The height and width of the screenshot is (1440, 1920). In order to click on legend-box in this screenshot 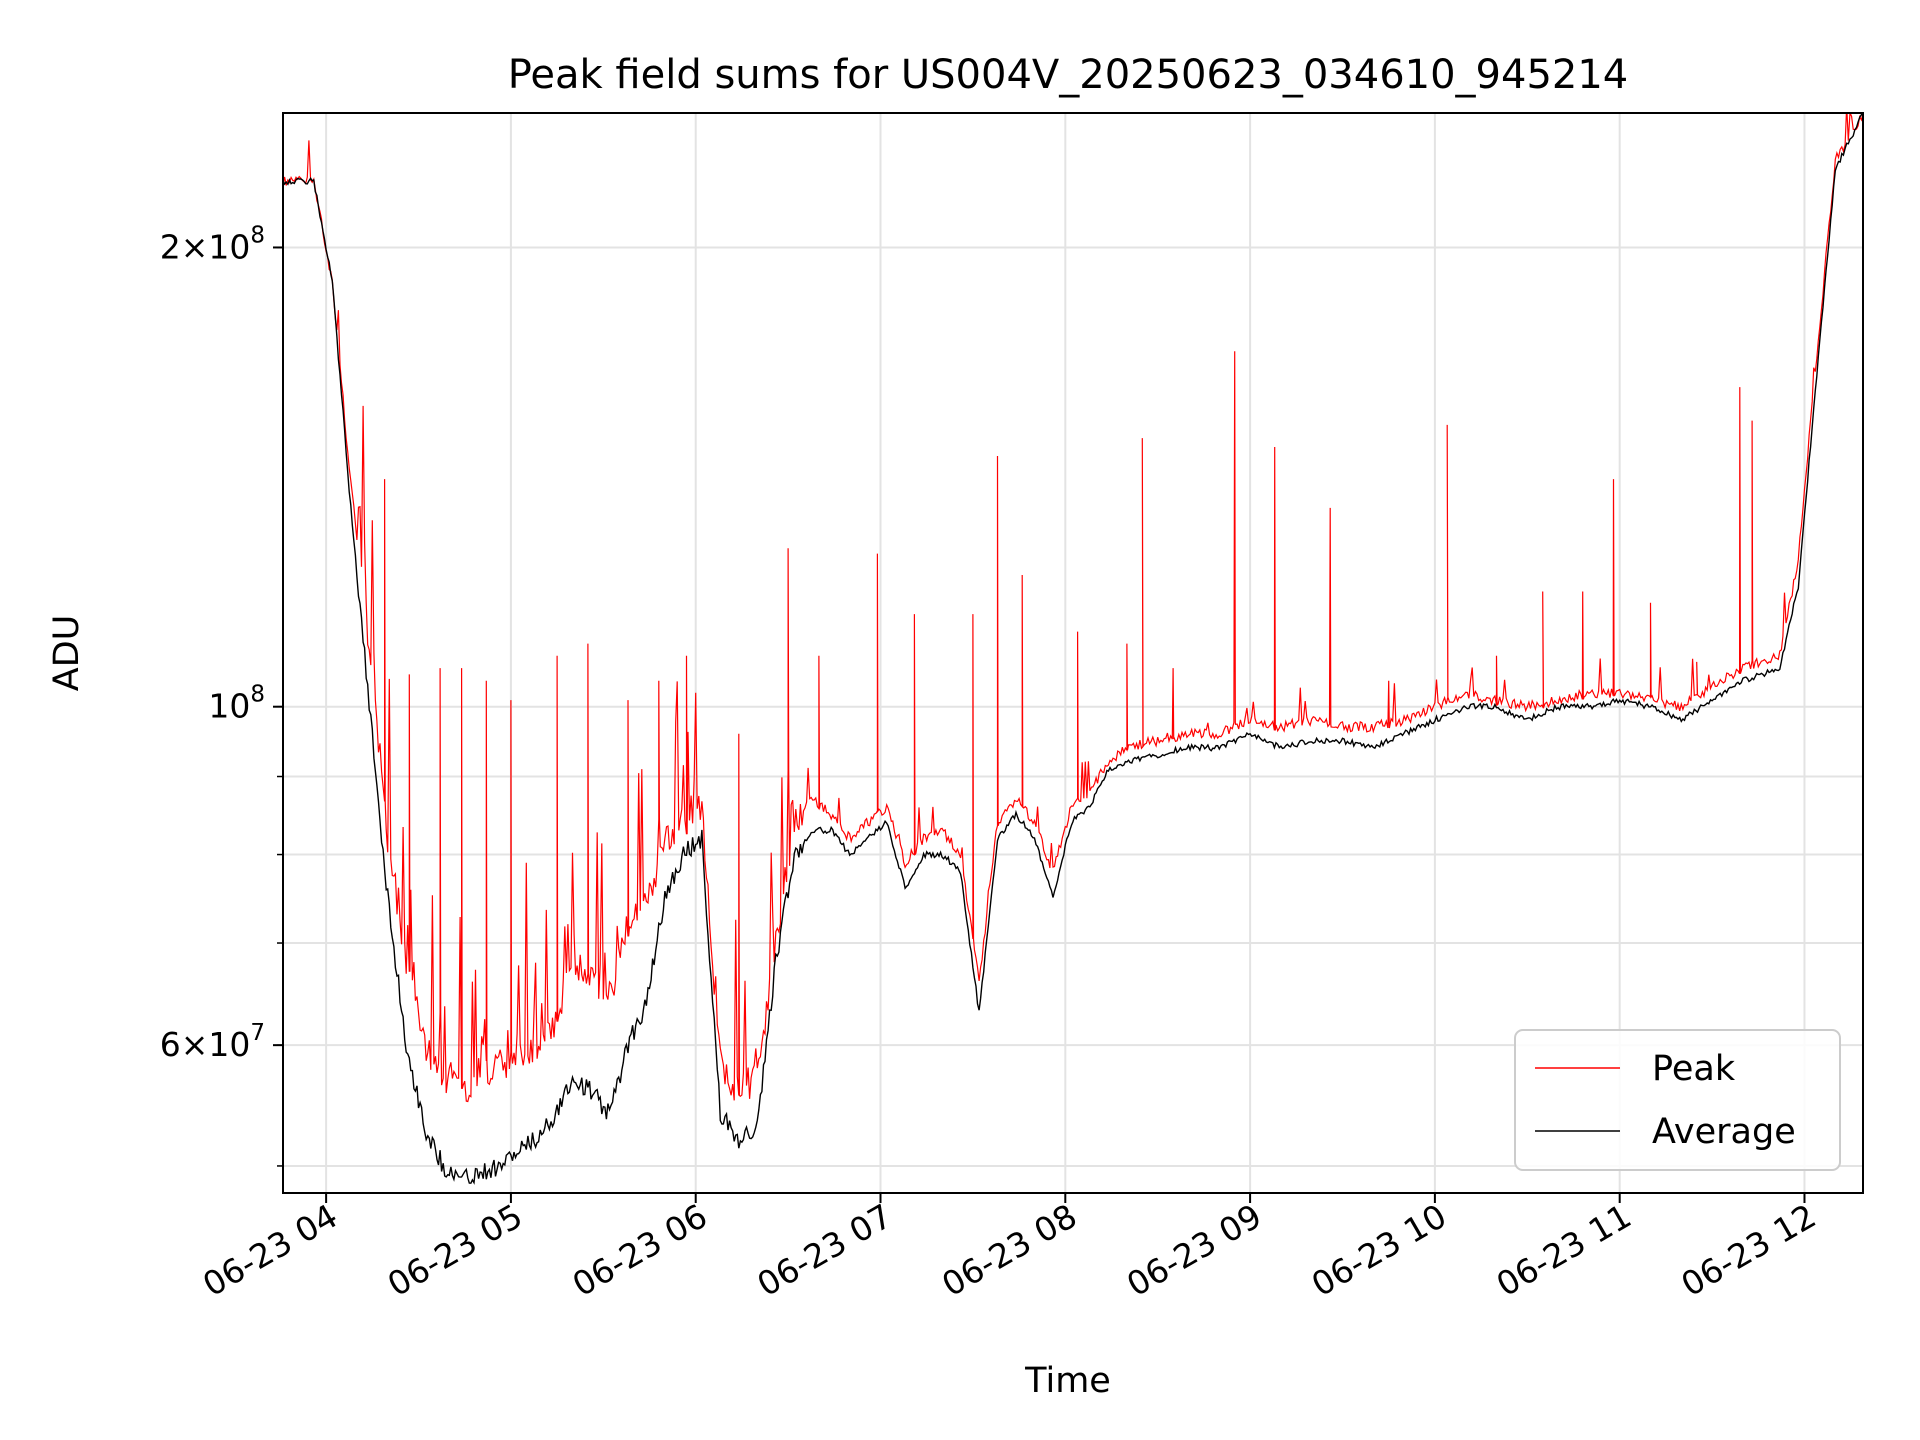, I will do `click(1677, 1100)`.